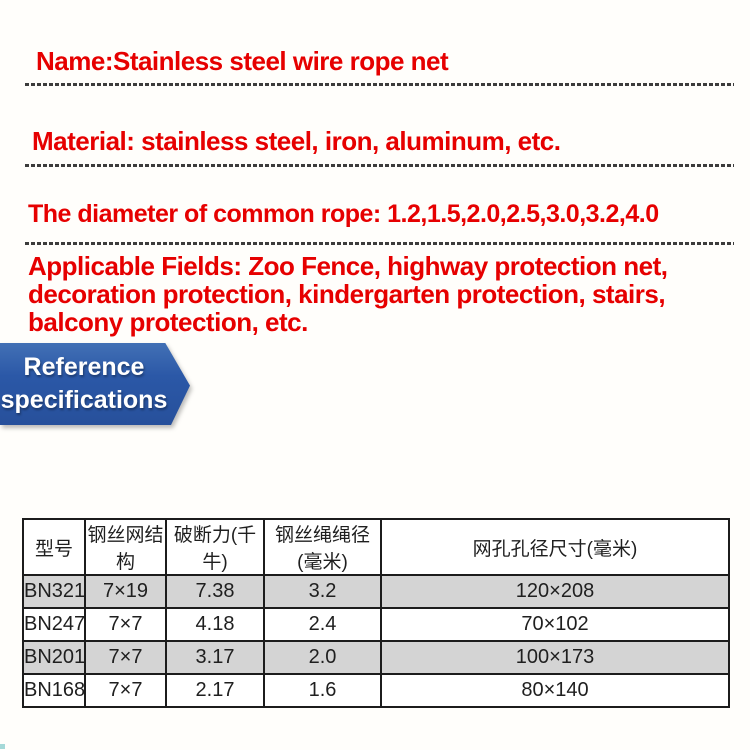 The height and width of the screenshot is (750, 750). Describe the element at coordinates (215, 591) in the screenshot. I see `cell-breaking-force: 7.38` at that location.